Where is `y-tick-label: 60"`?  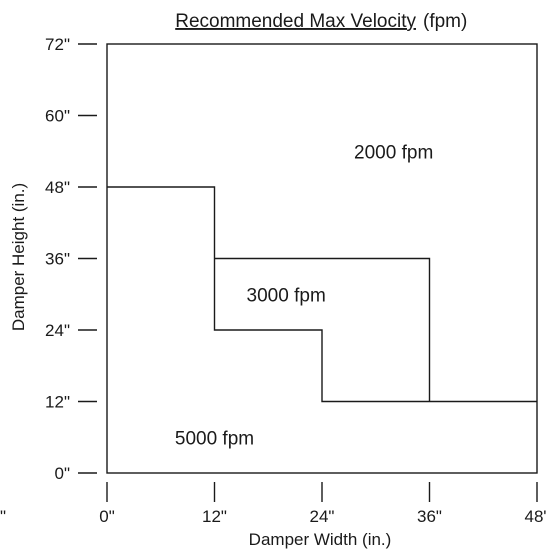
y-tick-label: 60" is located at coordinates (57, 116).